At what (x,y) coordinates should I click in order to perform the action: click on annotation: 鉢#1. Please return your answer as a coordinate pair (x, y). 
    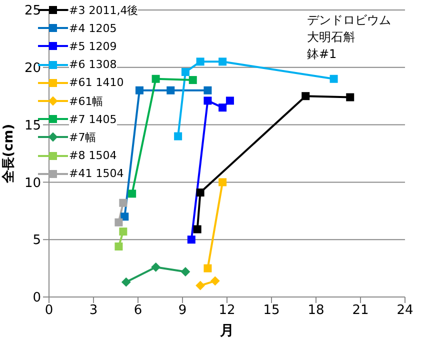
    Looking at the image, I should click on (322, 54).